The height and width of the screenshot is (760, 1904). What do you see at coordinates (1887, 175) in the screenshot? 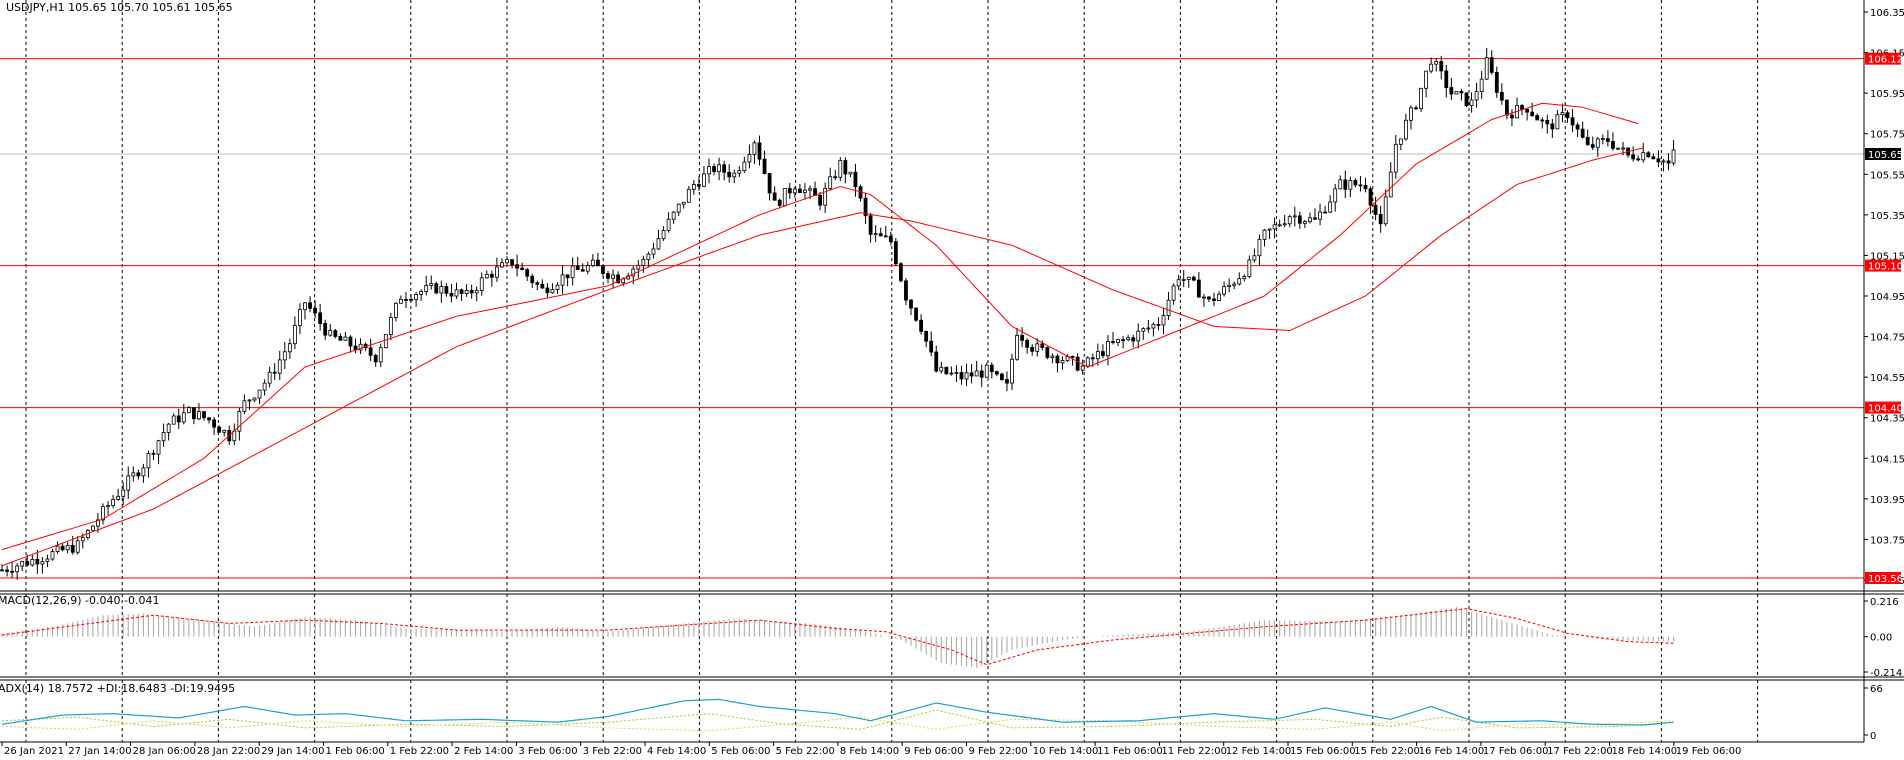
I see `price-tick-label: 105.55` at bounding box center [1887, 175].